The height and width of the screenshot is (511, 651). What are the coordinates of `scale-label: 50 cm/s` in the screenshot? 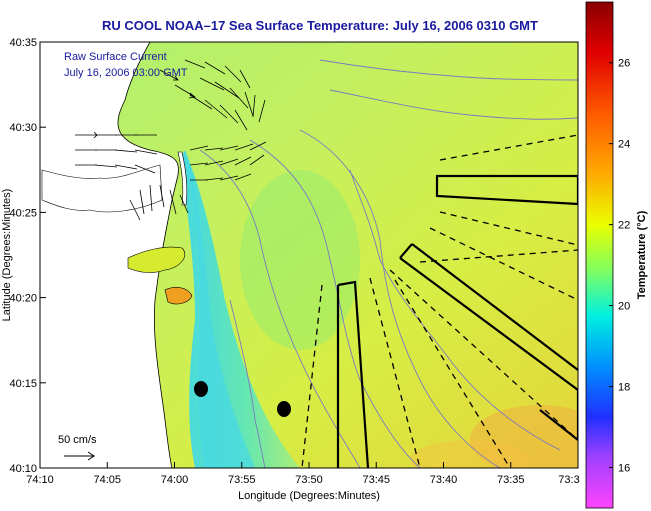 It's located at (77, 440).